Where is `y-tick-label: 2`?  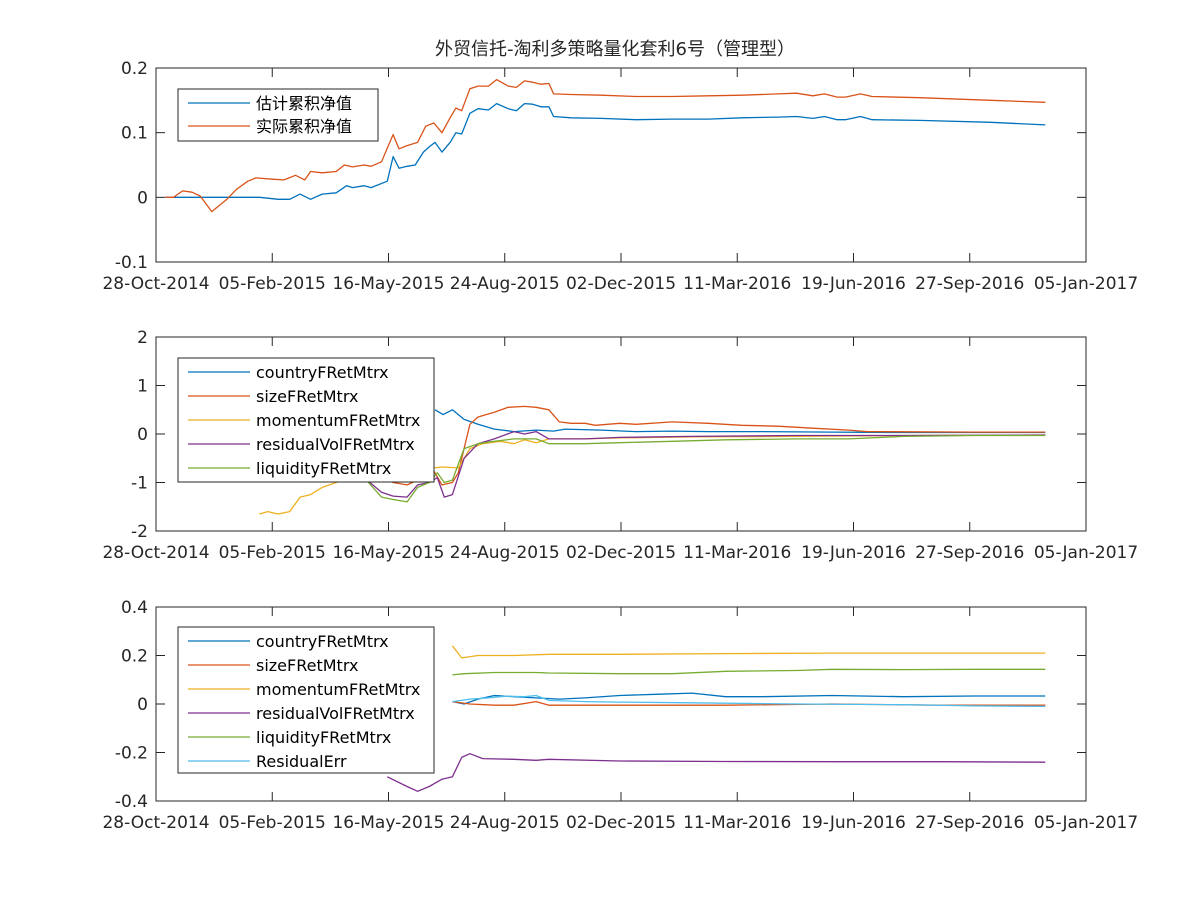
y-tick-label: 2 is located at coordinates (142, 338).